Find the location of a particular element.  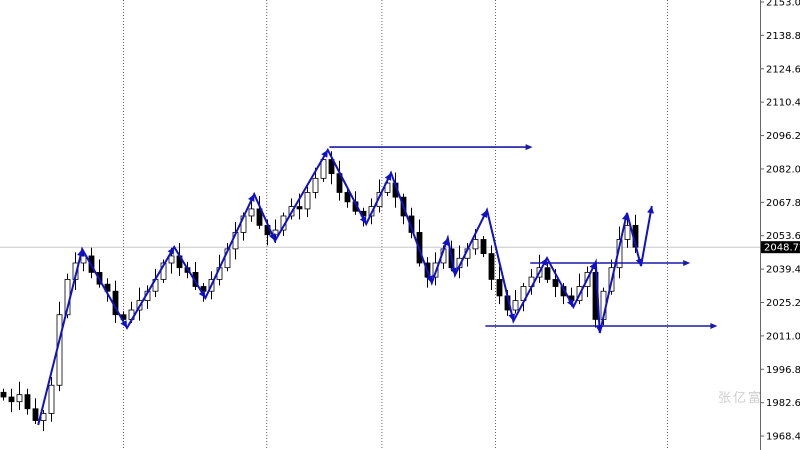

y-tick-label: 2011.00 is located at coordinates (783, 336).